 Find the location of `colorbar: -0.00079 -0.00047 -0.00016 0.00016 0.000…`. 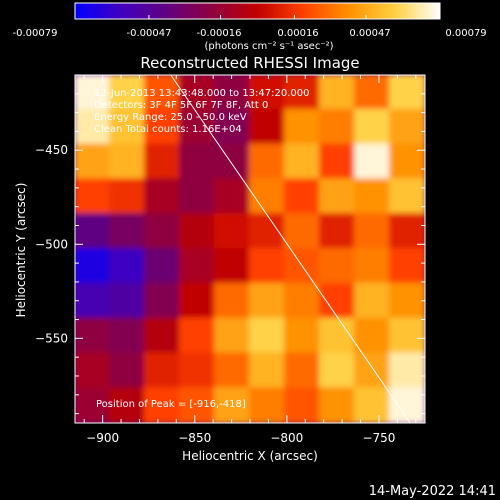

colorbar: -0.00079 -0.00047 -0.00016 0.00016 0.000… is located at coordinates (250, 27).